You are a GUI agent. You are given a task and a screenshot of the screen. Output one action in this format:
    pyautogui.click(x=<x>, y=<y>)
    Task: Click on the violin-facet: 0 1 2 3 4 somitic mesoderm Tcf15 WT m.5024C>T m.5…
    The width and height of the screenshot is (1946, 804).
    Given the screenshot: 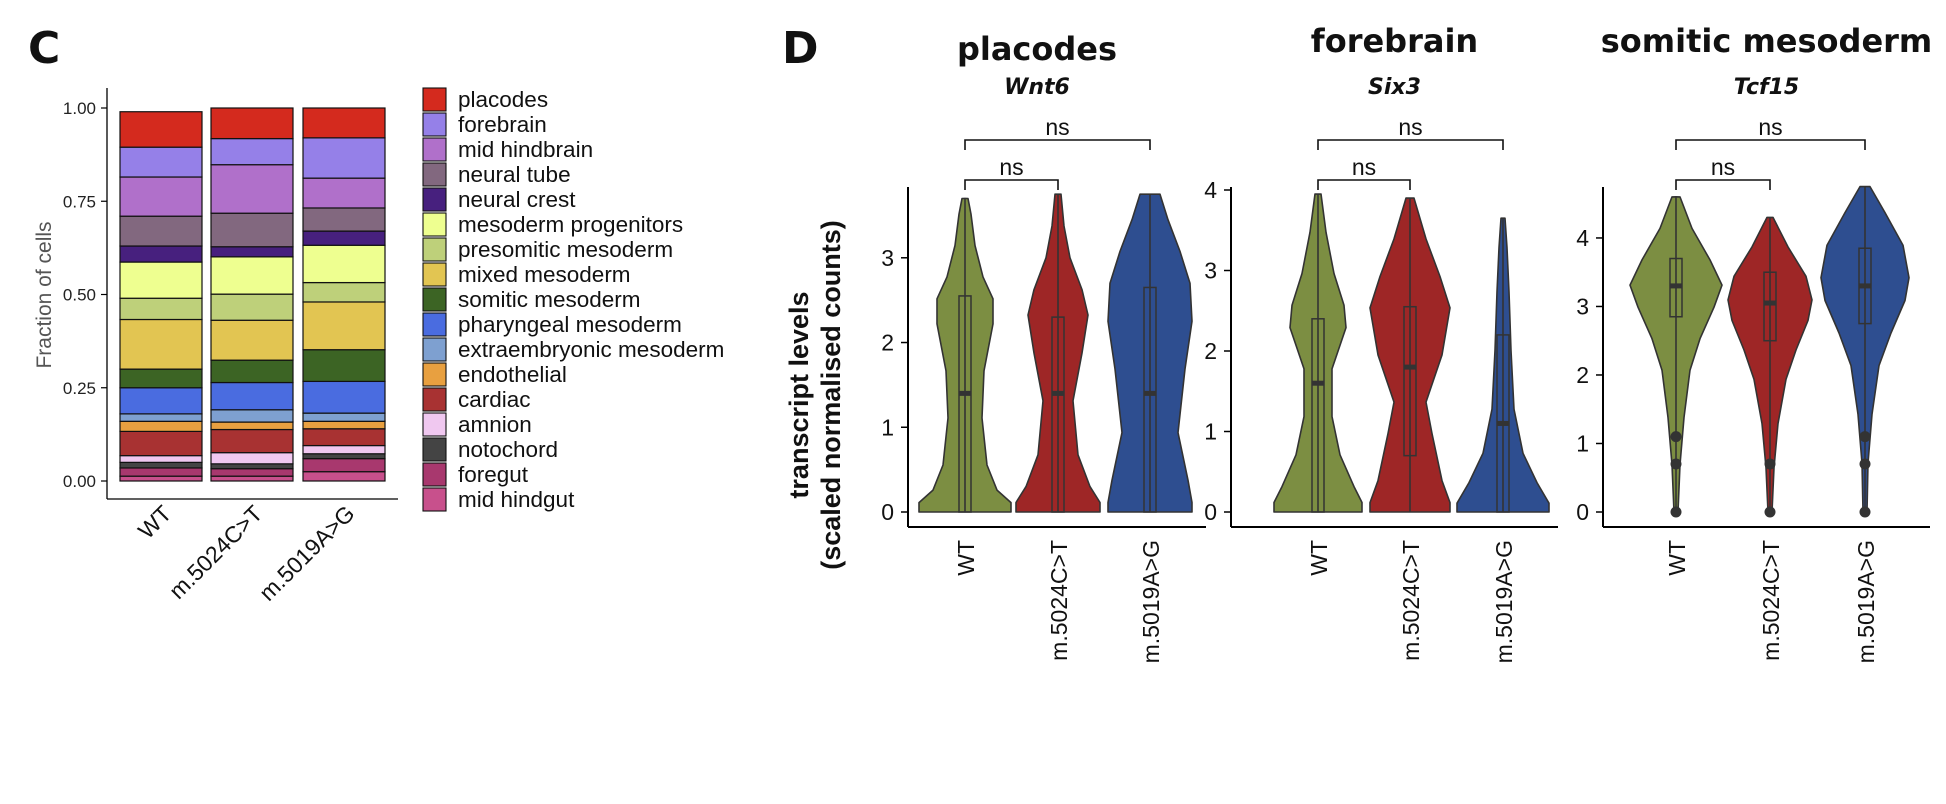 What is the action you would take?
    pyautogui.click(x=1754, y=342)
    